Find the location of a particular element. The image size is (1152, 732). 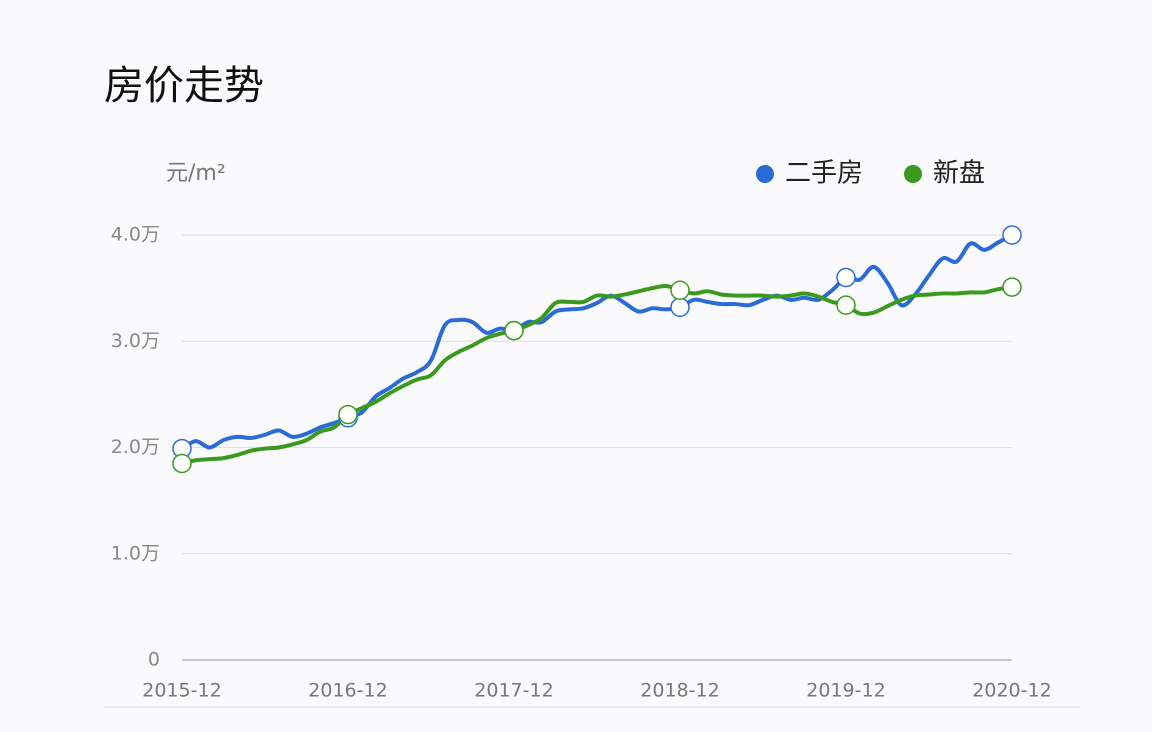

x-tick-label: 2016-12 is located at coordinates (347, 691).